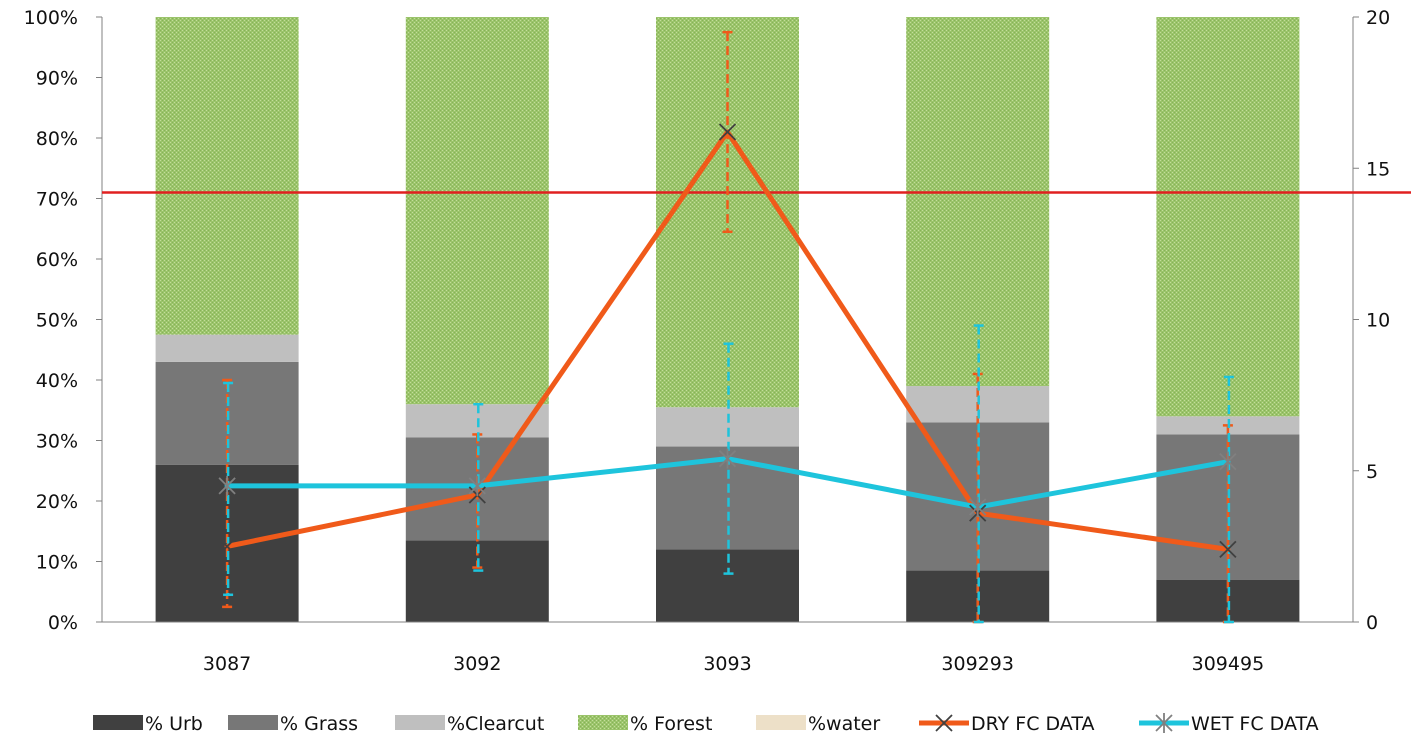  I want to click on y-left-tick-label: 50%, so click(57, 321).